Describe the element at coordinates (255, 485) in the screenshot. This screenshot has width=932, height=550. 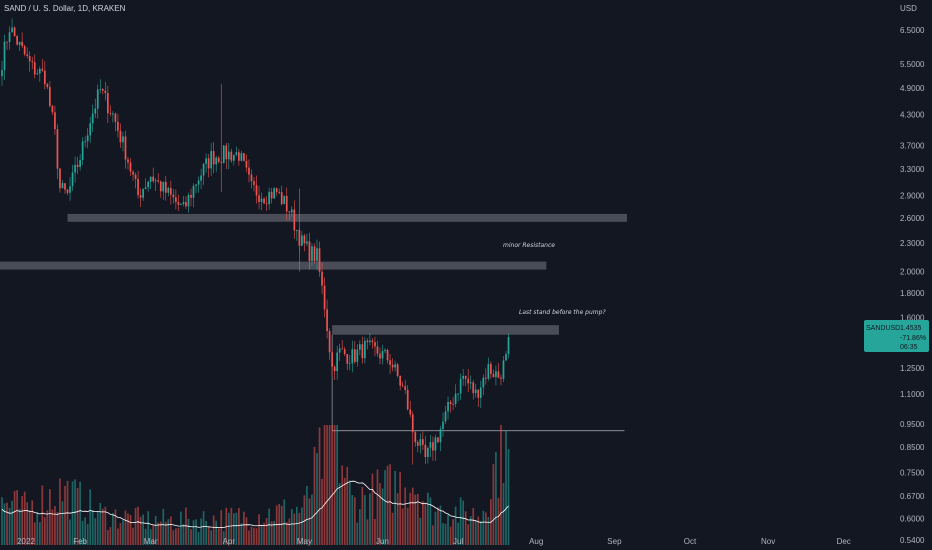
I see `volume-layer` at that location.